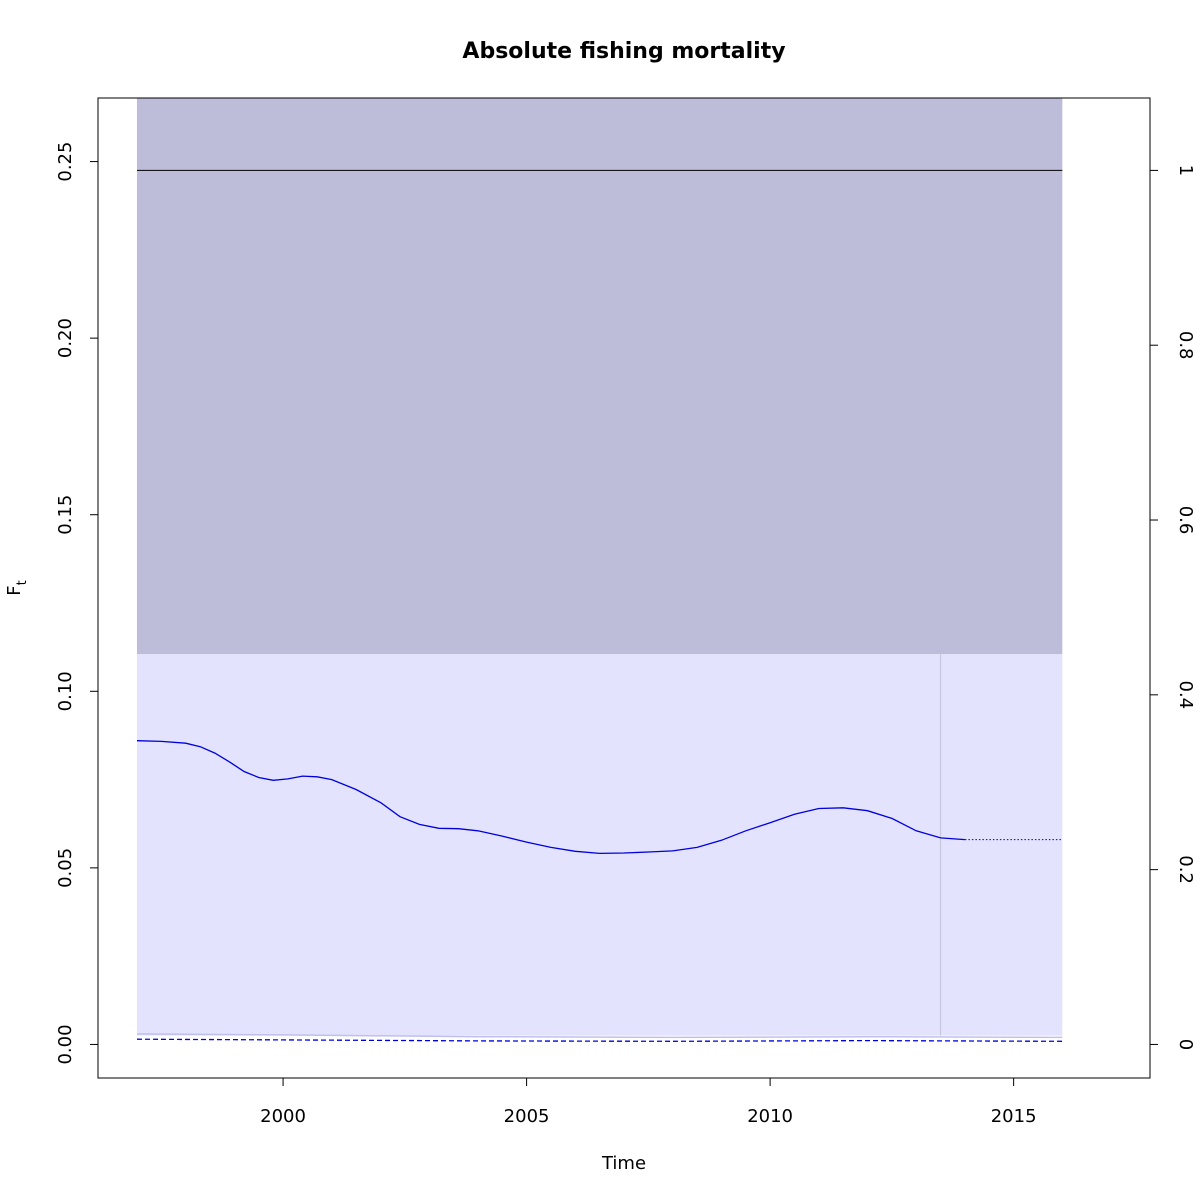 The height and width of the screenshot is (1200, 1200). Describe the element at coordinates (550, 797) in the screenshot. I see `series-line-solid` at that location.